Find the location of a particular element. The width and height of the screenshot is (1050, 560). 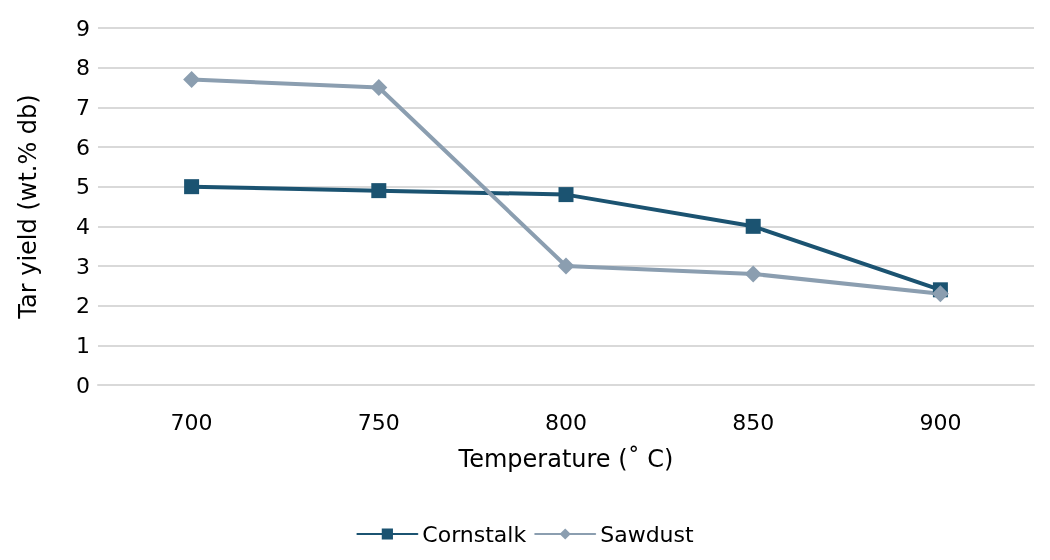

x-tick-label: 700 is located at coordinates (191, 422).